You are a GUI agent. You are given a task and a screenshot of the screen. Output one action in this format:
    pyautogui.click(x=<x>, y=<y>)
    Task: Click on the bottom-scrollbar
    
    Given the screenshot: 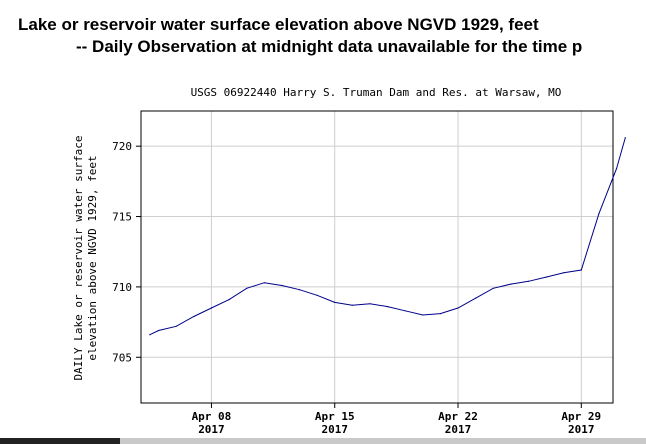 What is the action you would take?
    pyautogui.click(x=323, y=441)
    